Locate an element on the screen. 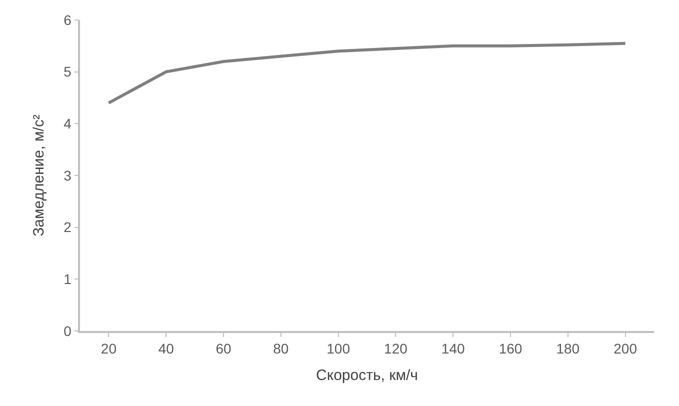  x-tick-label: 60 is located at coordinates (224, 348).